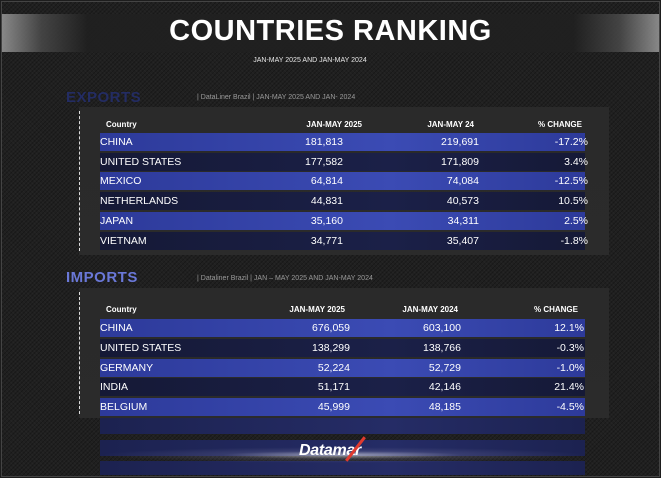  Describe the element at coordinates (574, 240) in the screenshot. I see `change-cell: -1.8%` at that location.